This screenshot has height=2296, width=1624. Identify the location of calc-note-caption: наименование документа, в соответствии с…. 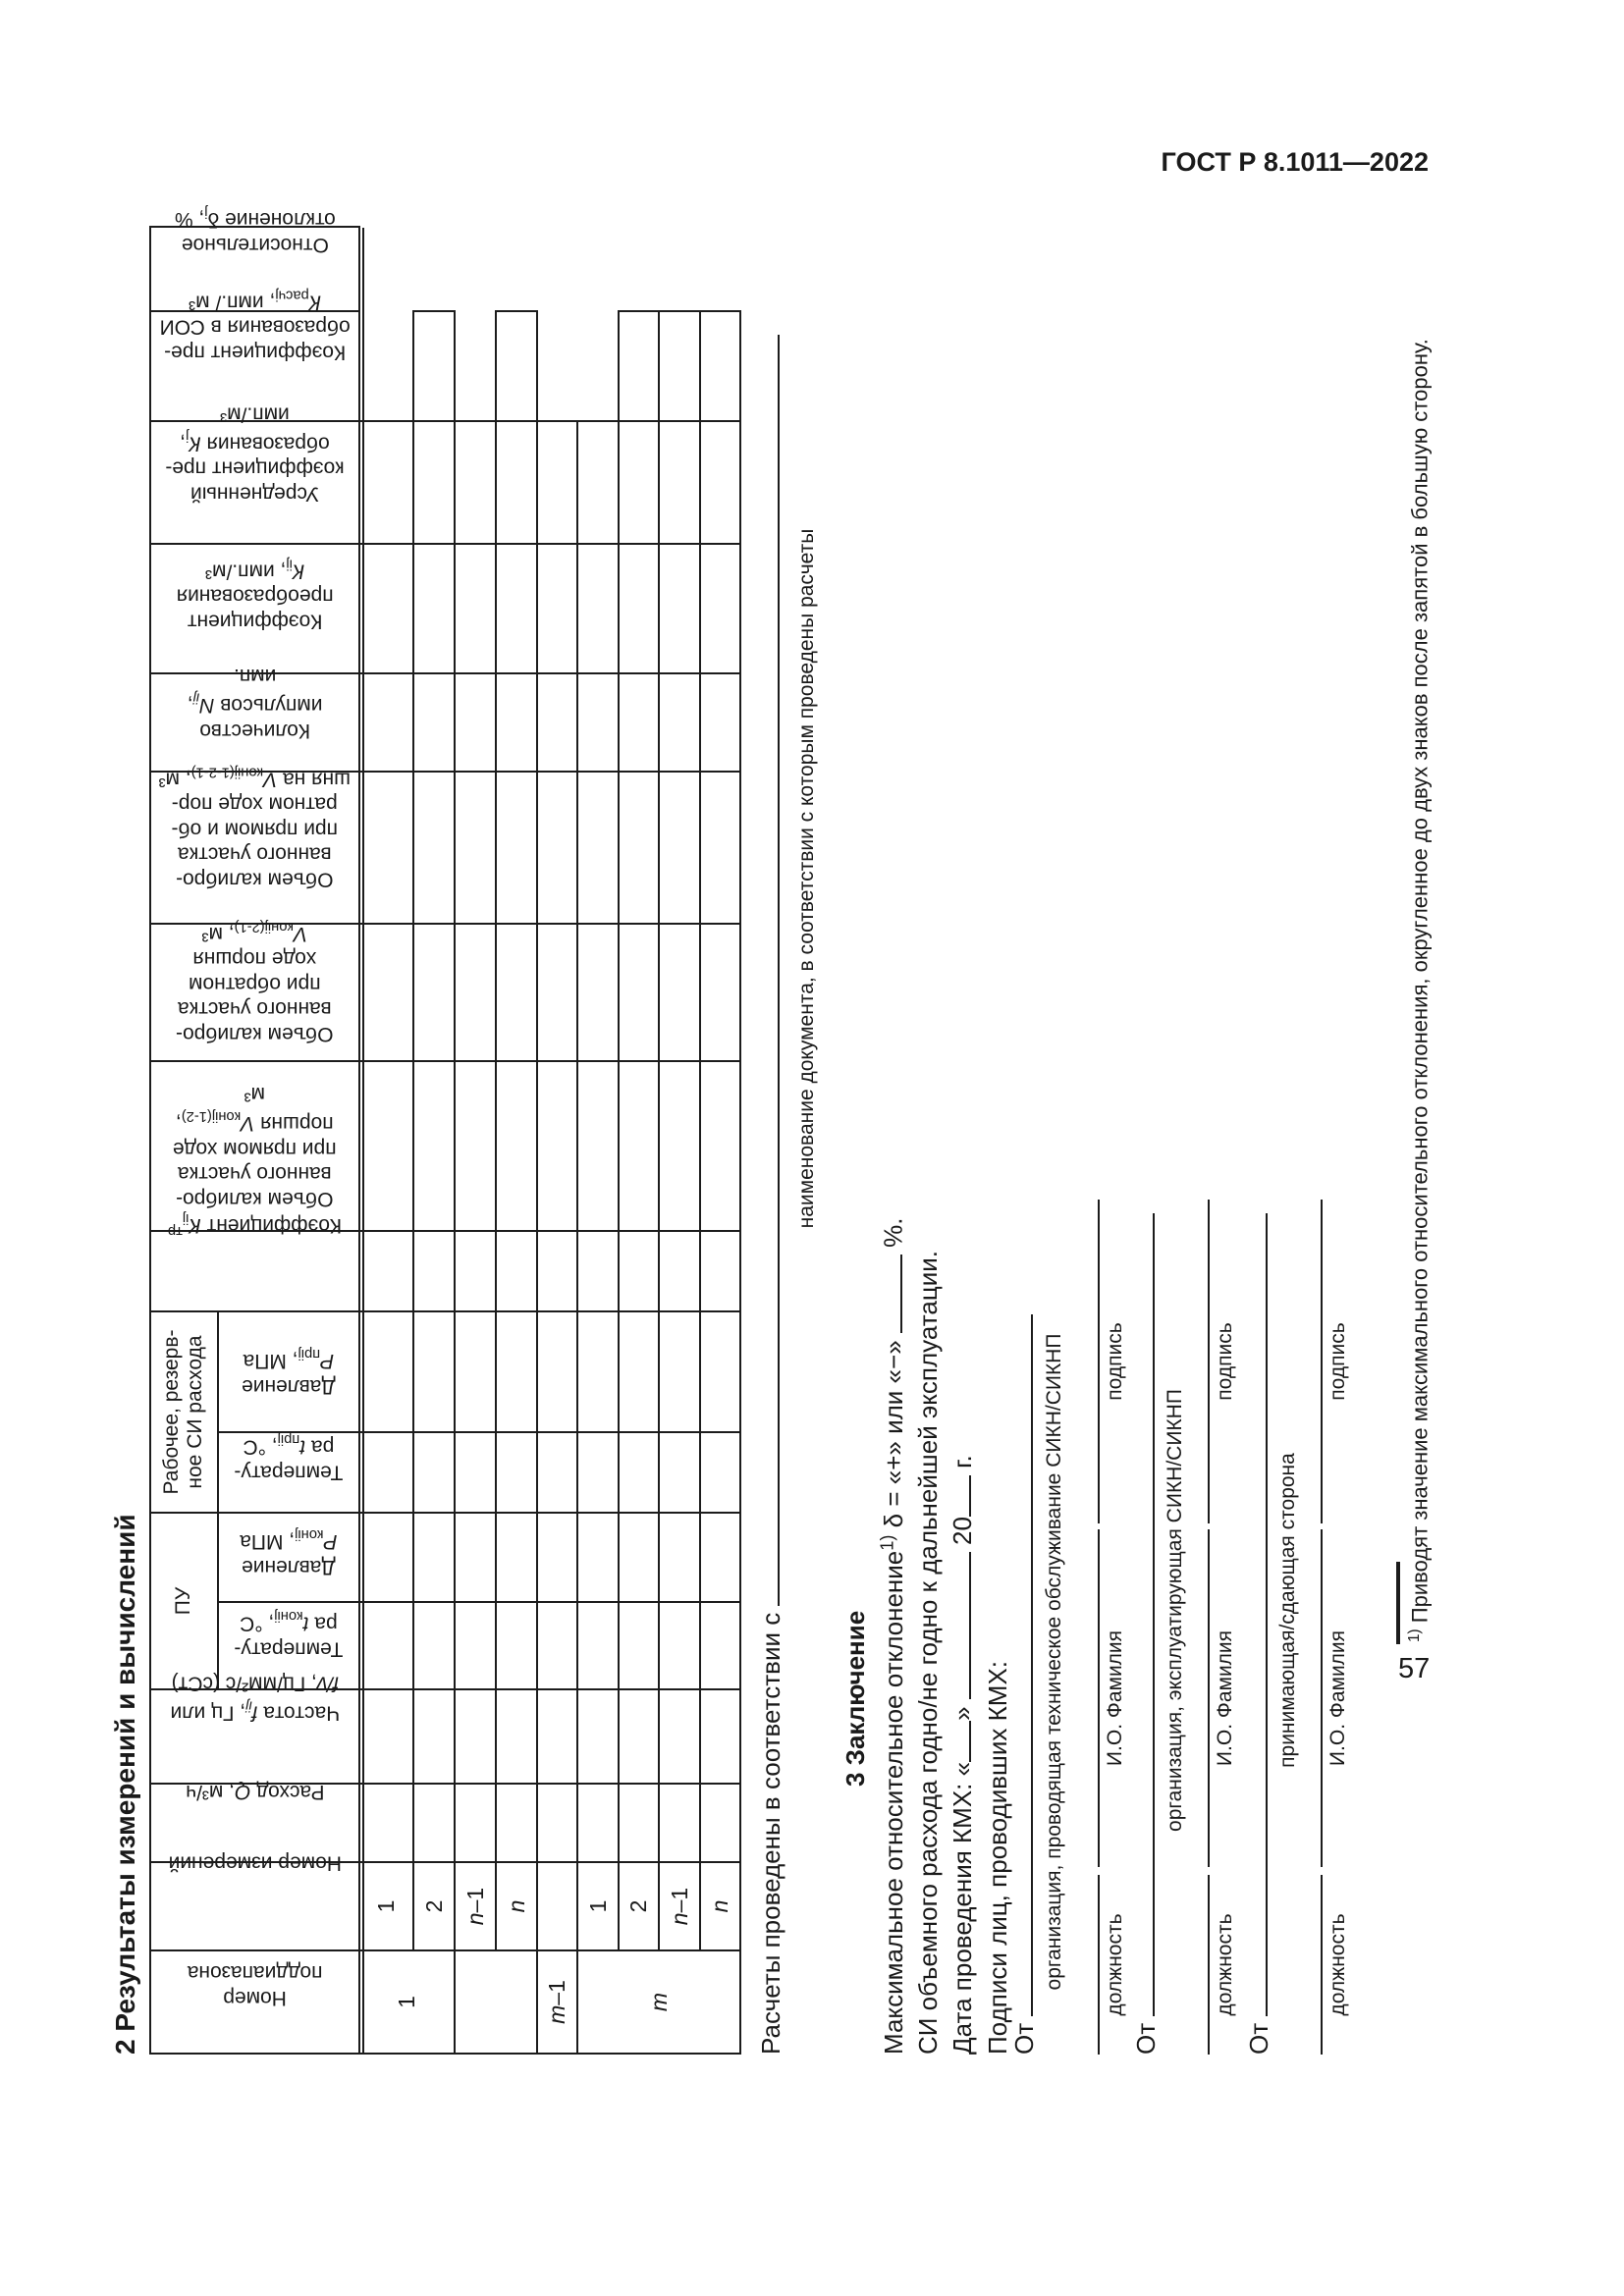
(806, 878).